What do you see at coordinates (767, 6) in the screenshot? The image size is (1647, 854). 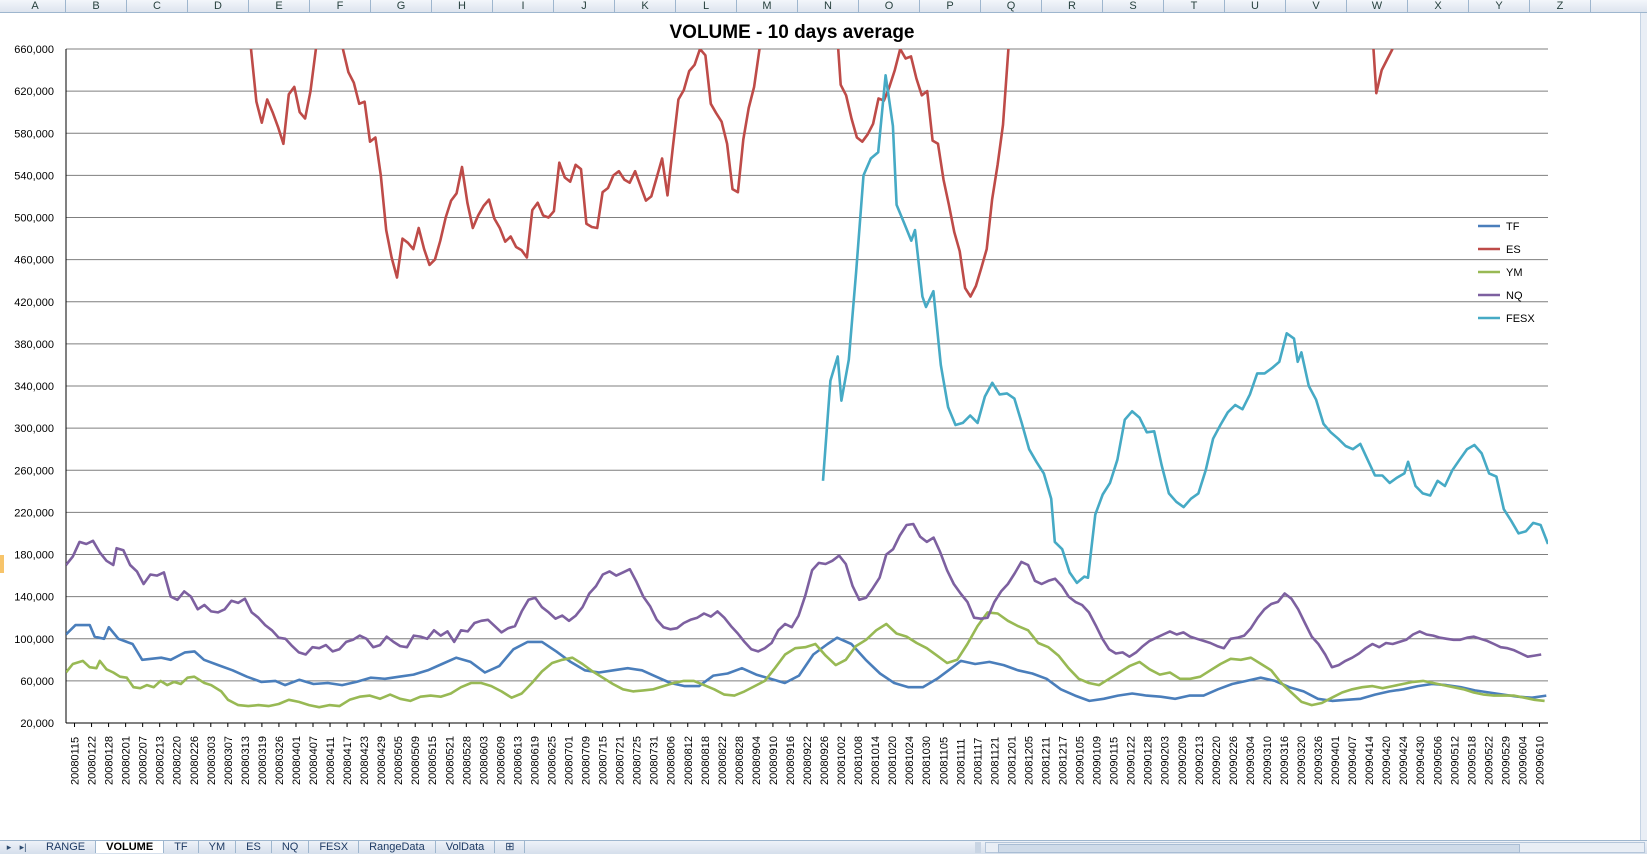 I see `column-header-m: M` at bounding box center [767, 6].